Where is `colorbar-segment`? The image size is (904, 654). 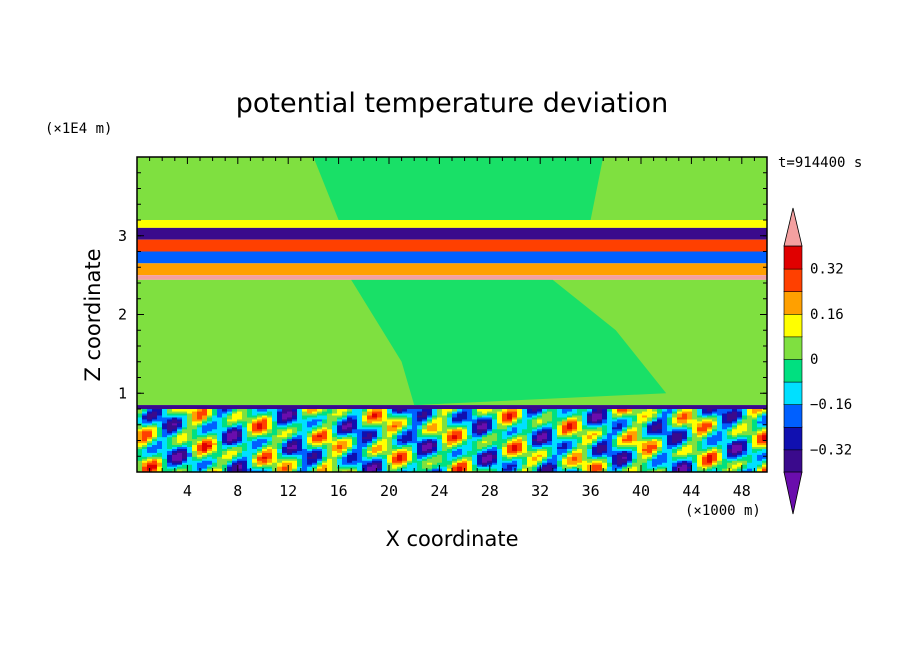 colorbar-segment is located at coordinates (793, 280).